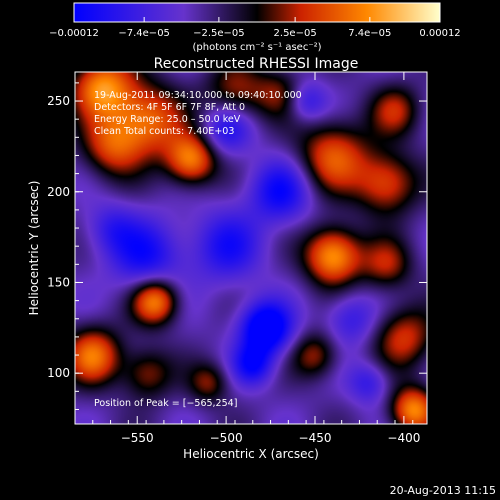 The height and width of the screenshot is (500, 500). What do you see at coordinates (58, 282) in the screenshot?
I see `y-tick-label: 150` at bounding box center [58, 282].